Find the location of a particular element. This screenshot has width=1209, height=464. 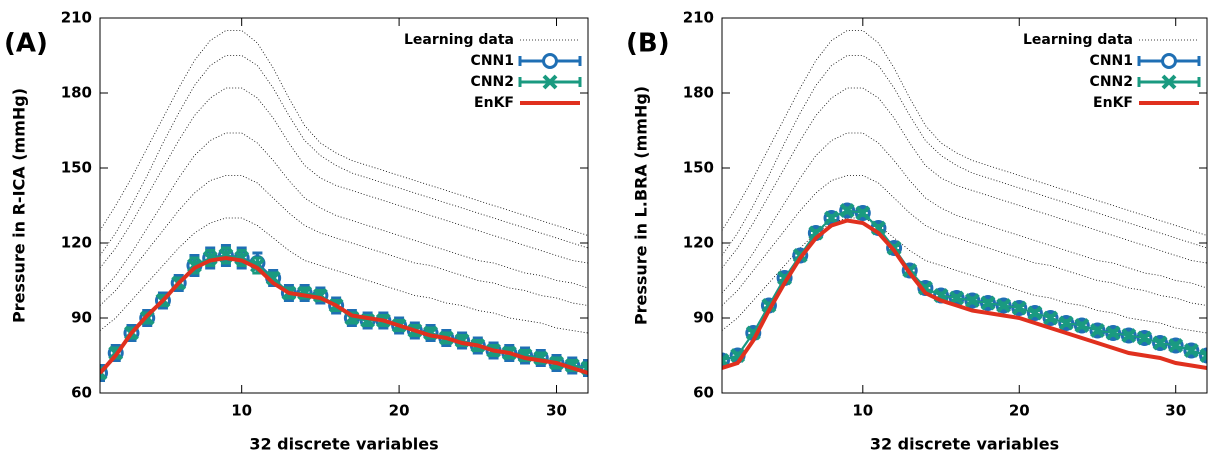

series-line is located at coordinates (344, 315).